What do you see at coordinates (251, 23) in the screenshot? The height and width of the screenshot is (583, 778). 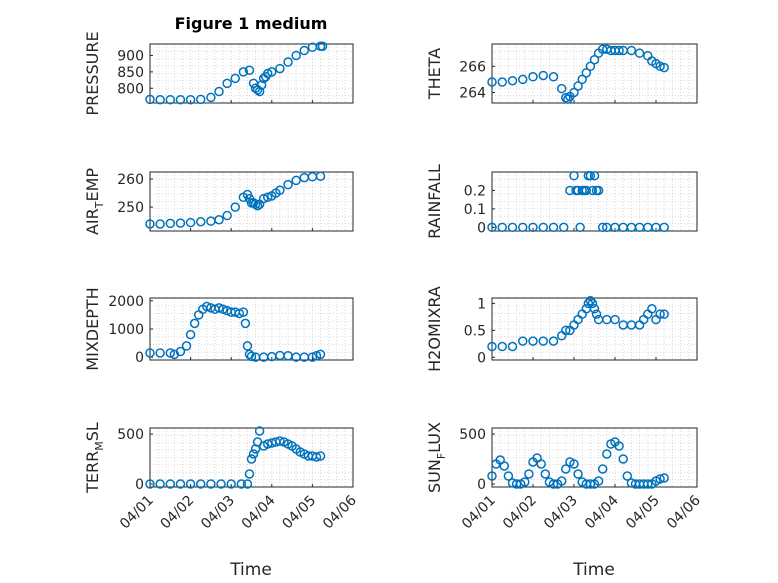 I see `figure-title: Figure 1 medium` at bounding box center [251, 23].